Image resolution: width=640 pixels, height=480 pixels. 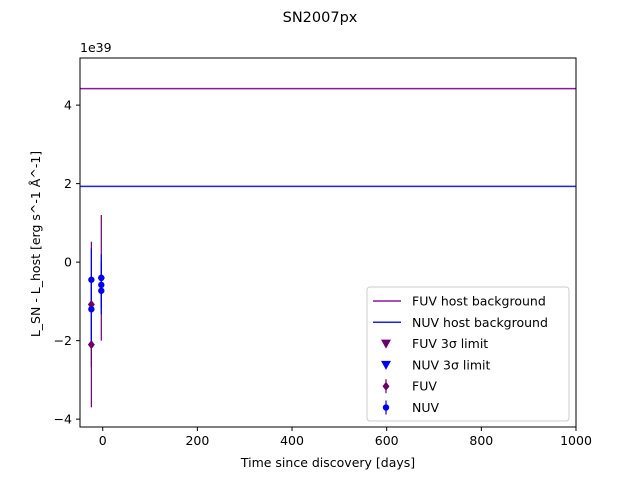 What do you see at coordinates (292, 440) in the screenshot?
I see `x-tick-label: 400` at bounding box center [292, 440].